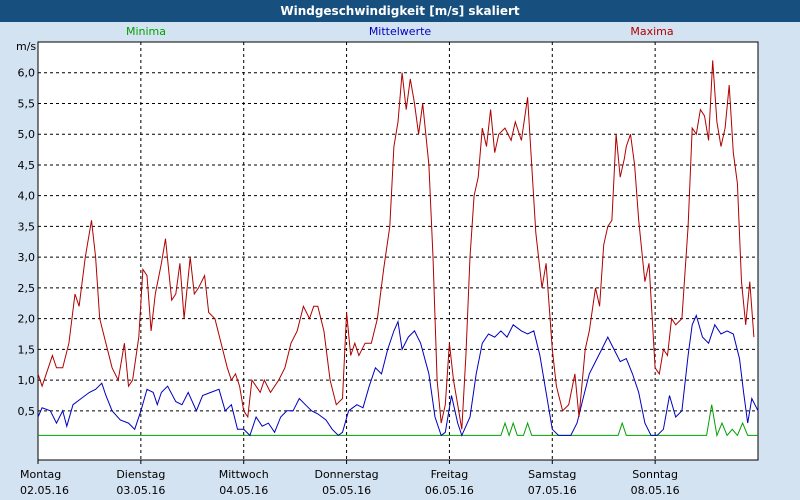 This screenshot has height=500, width=800. What do you see at coordinates (140, 490) in the screenshot?
I see `x-tick-date: 03.05.16` at bounding box center [140, 490].